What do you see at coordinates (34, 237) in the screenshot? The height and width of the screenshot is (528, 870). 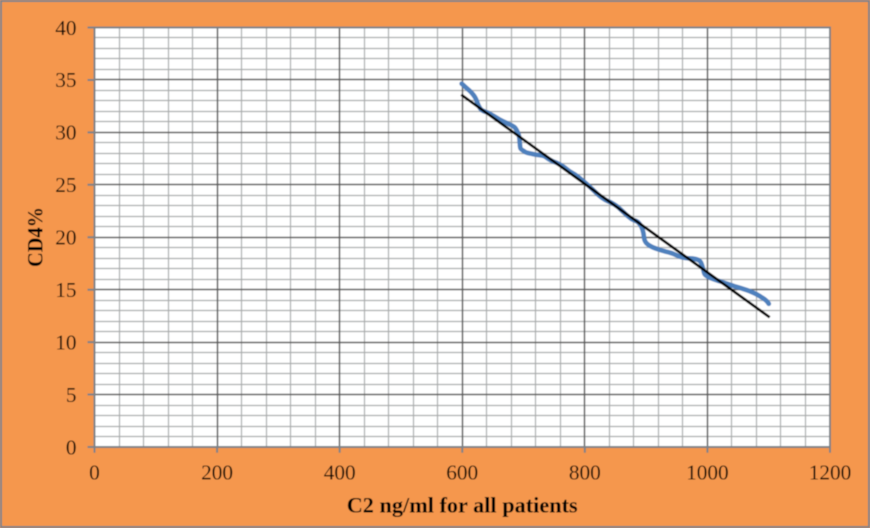 I see `svg-text: CD4%` at bounding box center [34, 237].